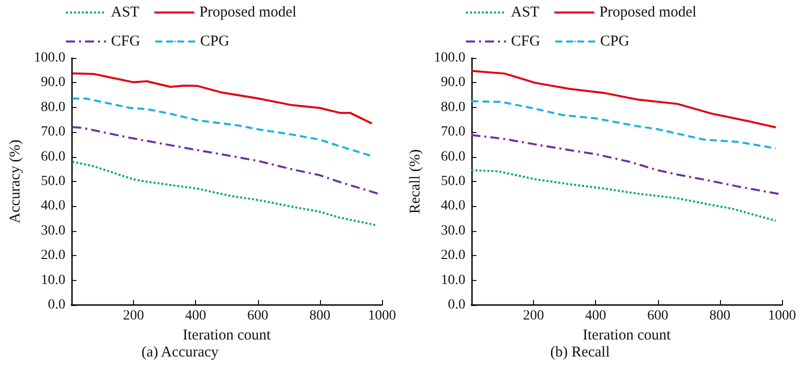 This screenshot has width=800, height=367. I want to click on y-axis-title: Recall (%), so click(416, 181).